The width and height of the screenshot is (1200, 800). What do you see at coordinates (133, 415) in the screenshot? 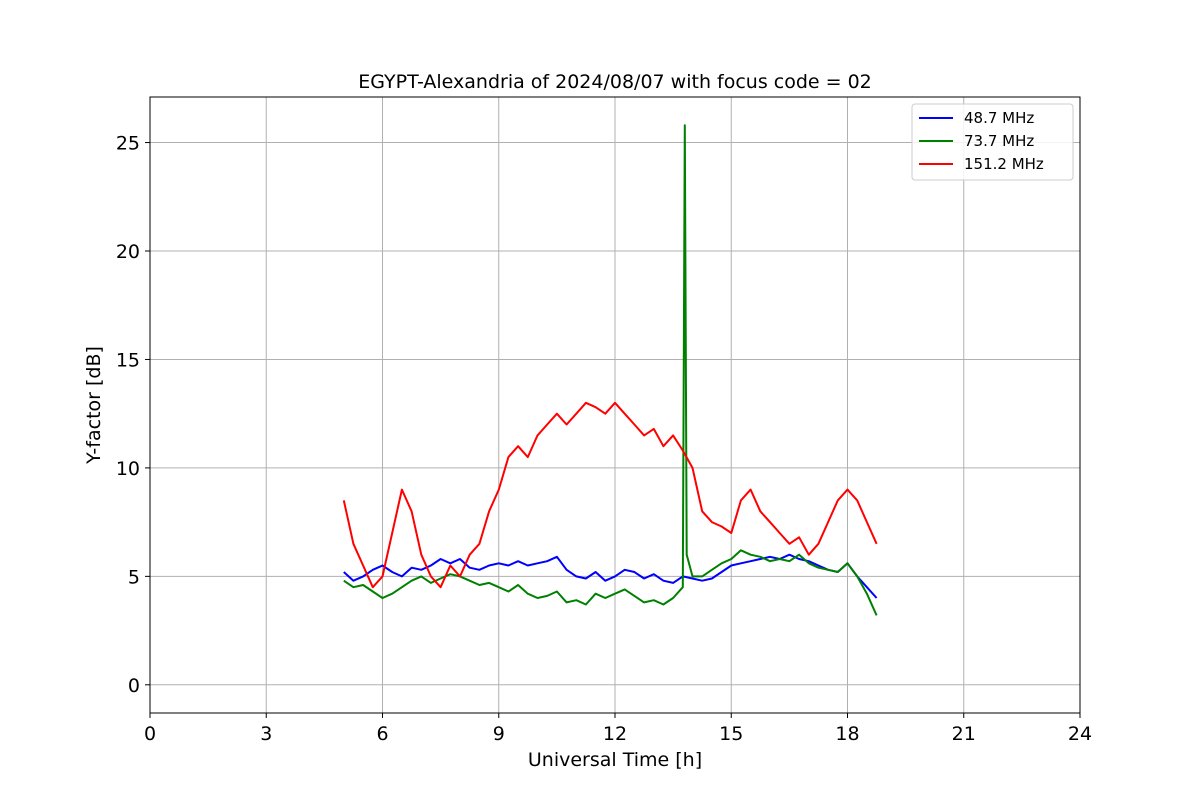
I see `y-axis-ticks: 0 5 10 15 20 25` at bounding box center [133, 415].